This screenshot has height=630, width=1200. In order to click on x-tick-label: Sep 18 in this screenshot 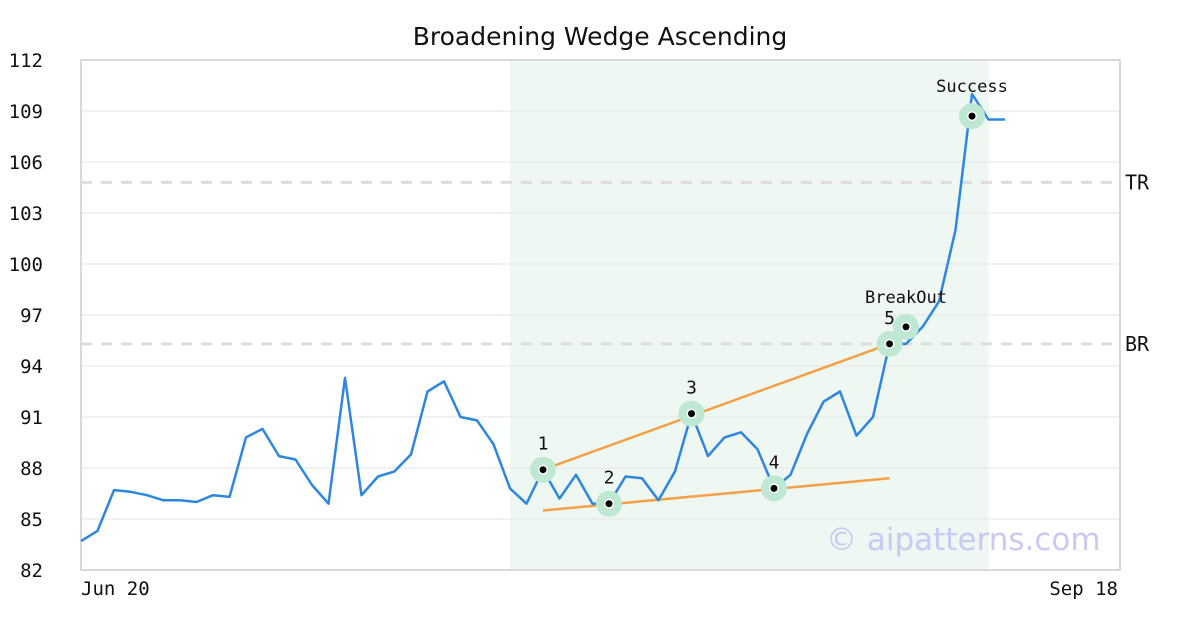, I will do `click(1083, 589)`.